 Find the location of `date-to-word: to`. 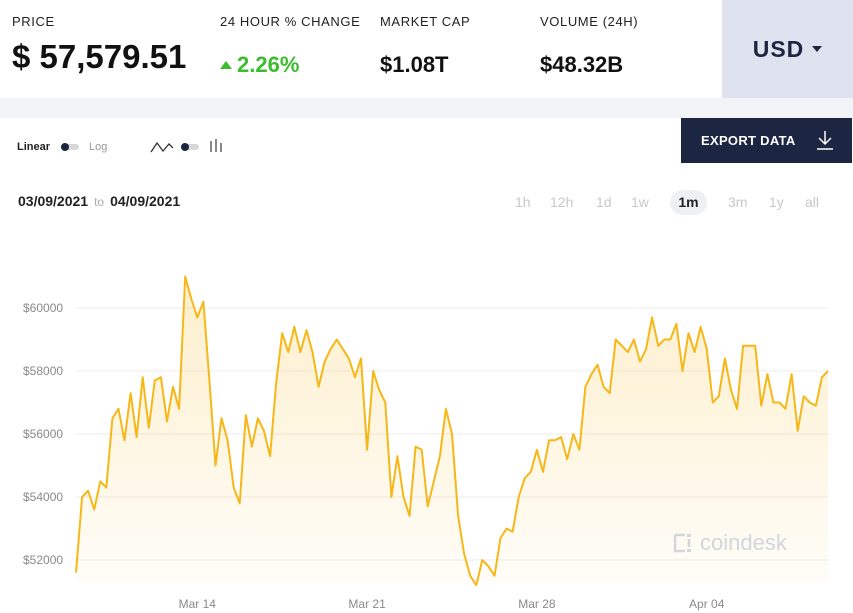

date-to-word: to is located at coordinates (99, 202).